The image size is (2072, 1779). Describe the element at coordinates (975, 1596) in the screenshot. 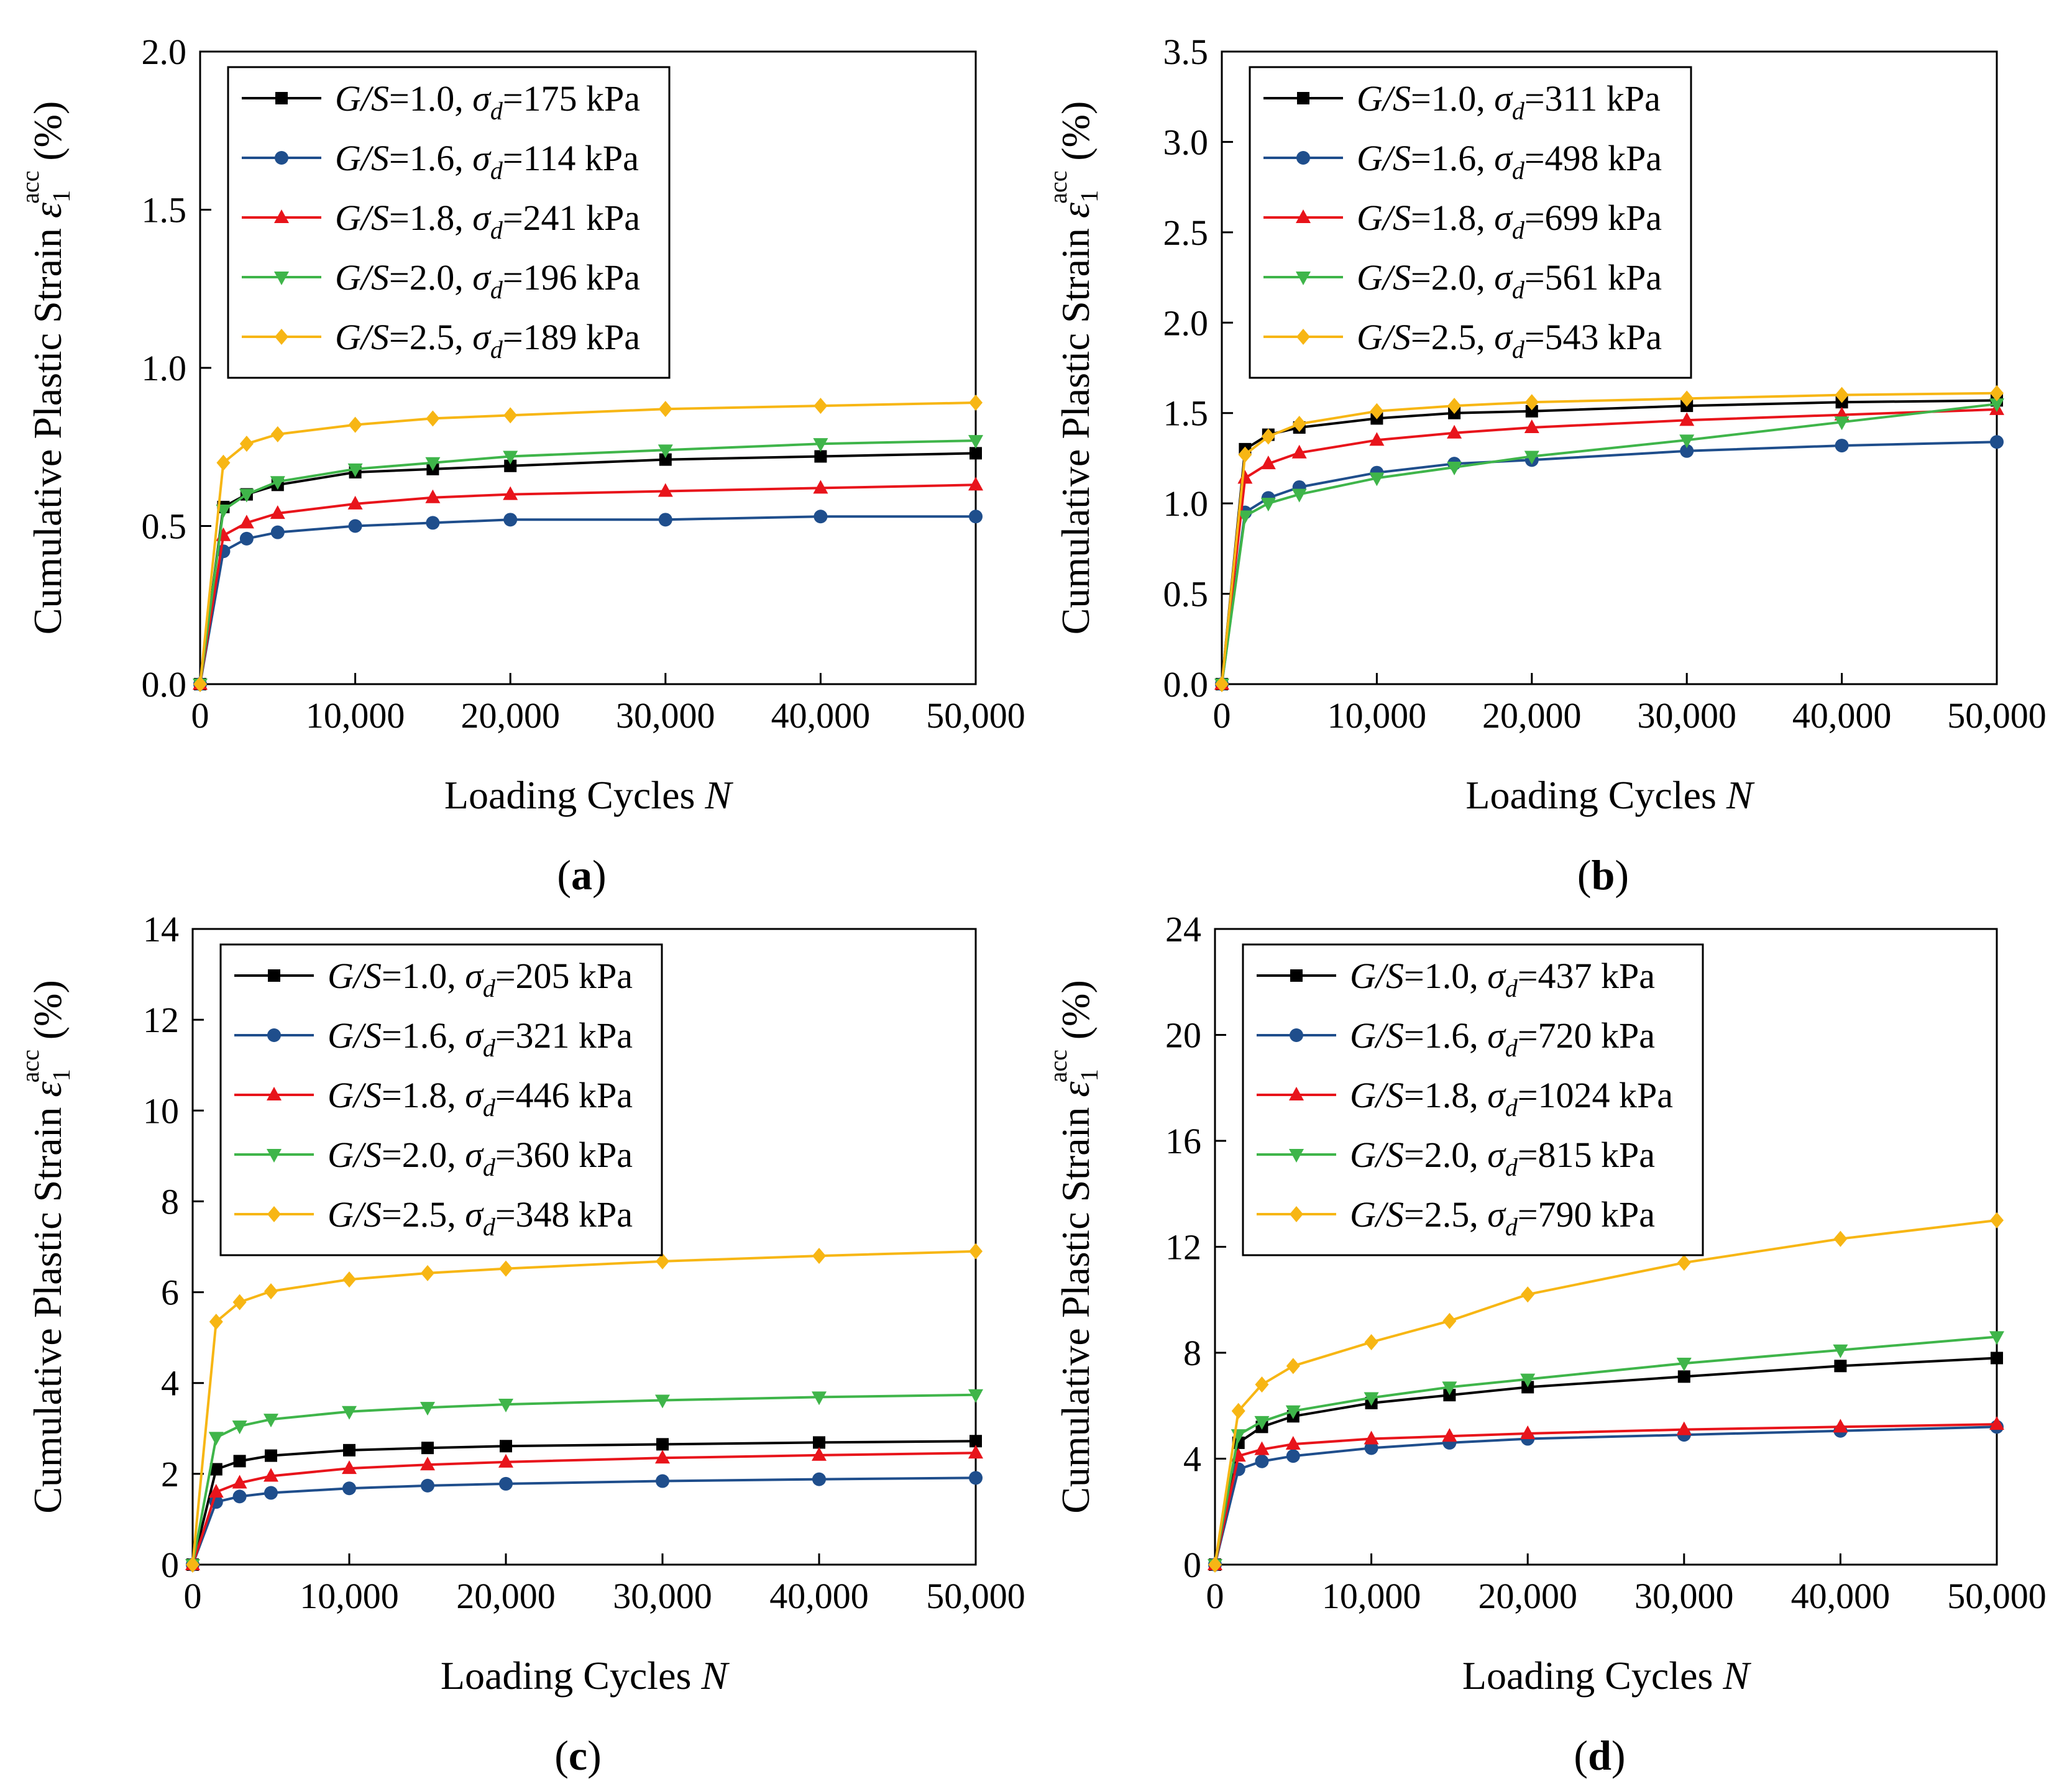

I see `x-tick-label: 50,000` at that location.